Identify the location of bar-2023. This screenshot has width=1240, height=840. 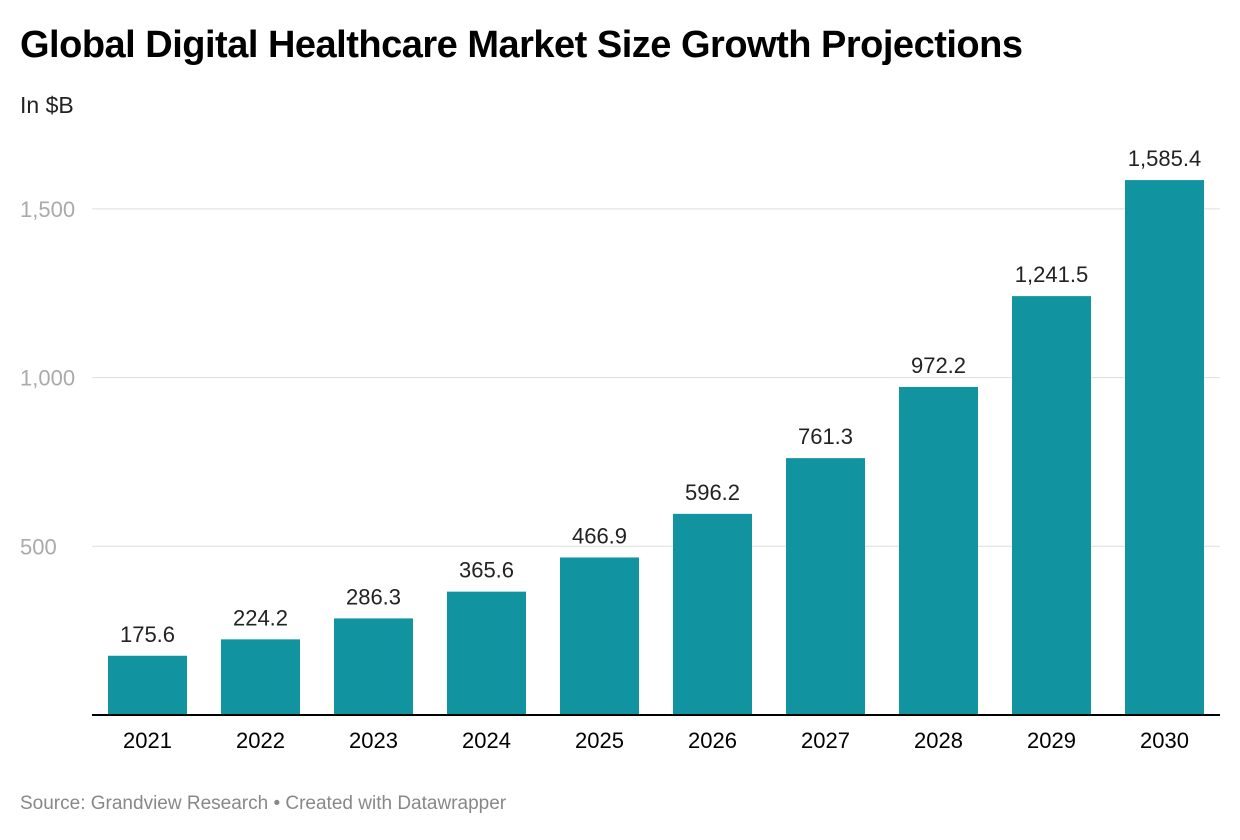
(373, 666).